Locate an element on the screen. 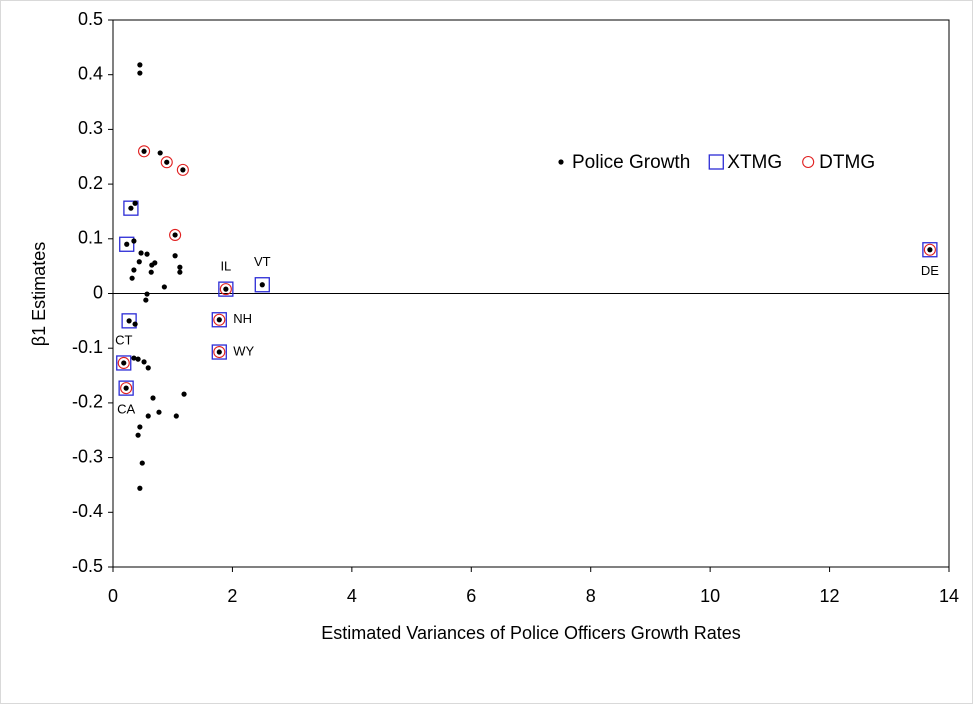 The width and height of the screenshot is (973, 704). annotation: IL is located at coordinates (225, 266).